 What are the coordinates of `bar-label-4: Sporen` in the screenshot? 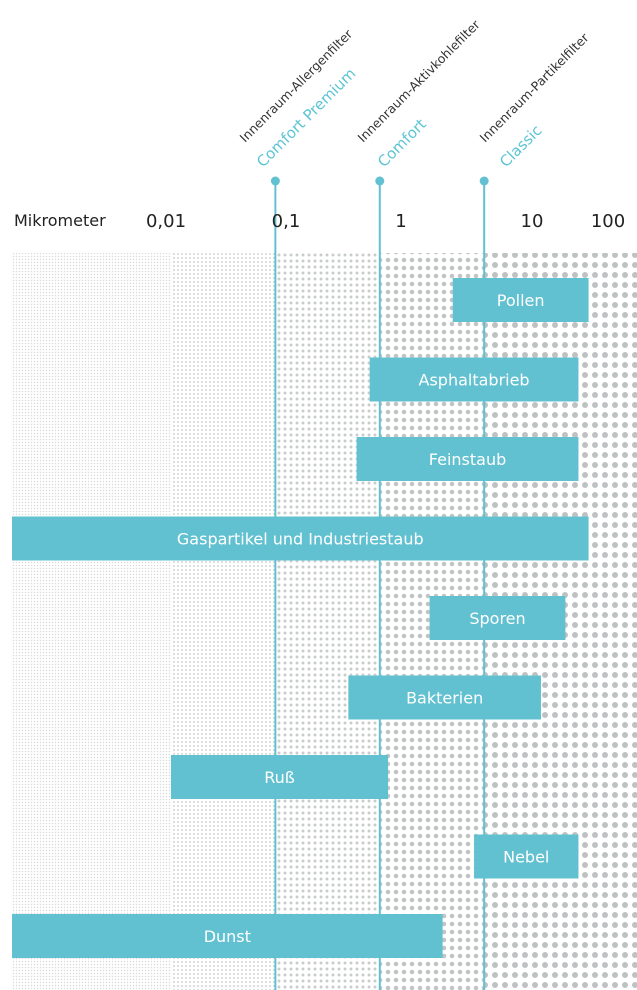 It's located at (497, 618).